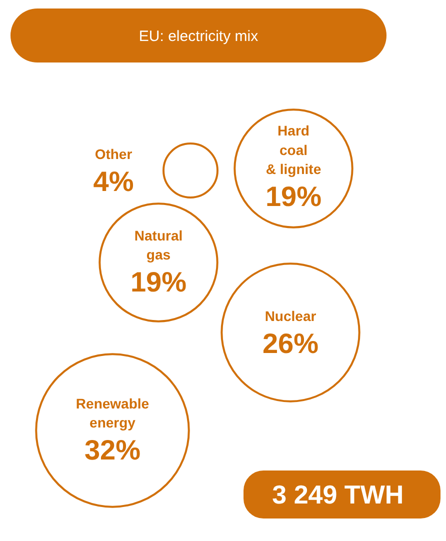  Describe the element at coordinates (113, 154) in the screenshot. I see `category-label: Other` at that location.